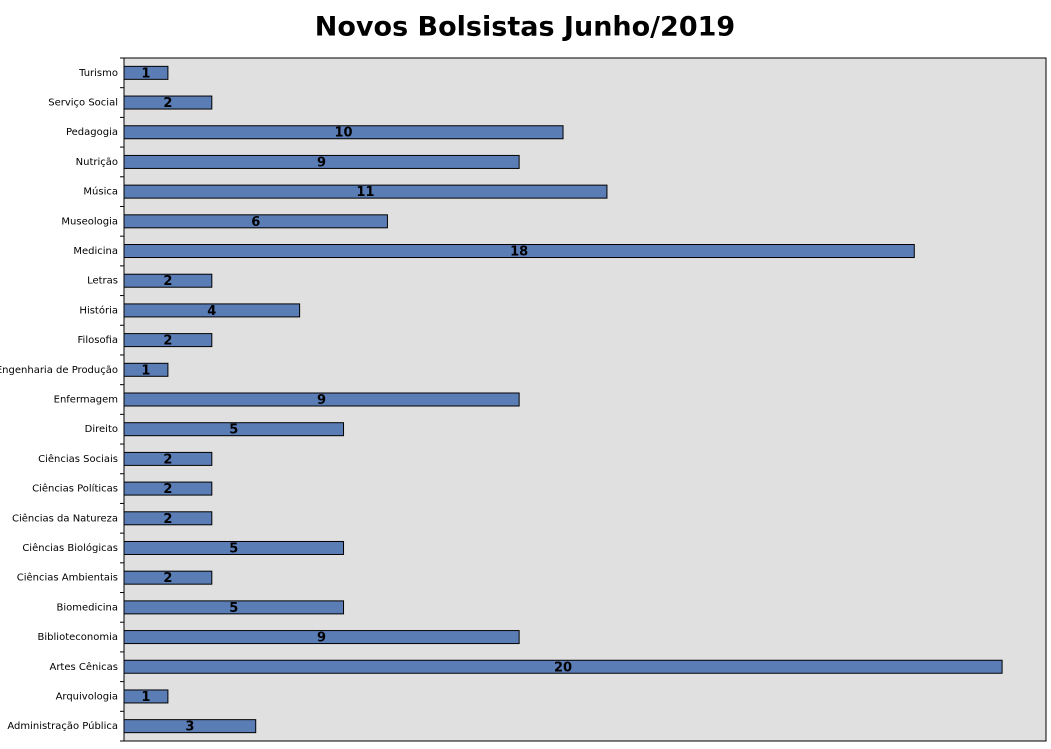 Image resolution: width=1051 pixels, height=749 pixels. I want to click on data-label: 18, so click(519, 252).